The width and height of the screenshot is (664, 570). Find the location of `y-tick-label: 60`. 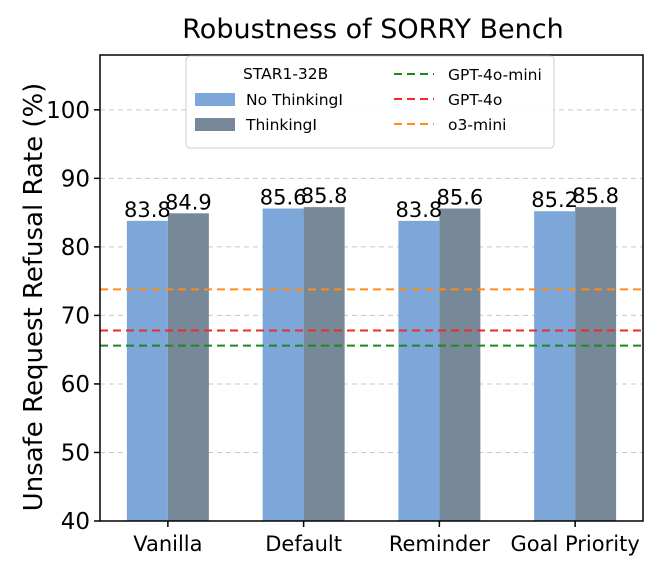

y-tick-label: 60 is located at coordinates (75, 385).